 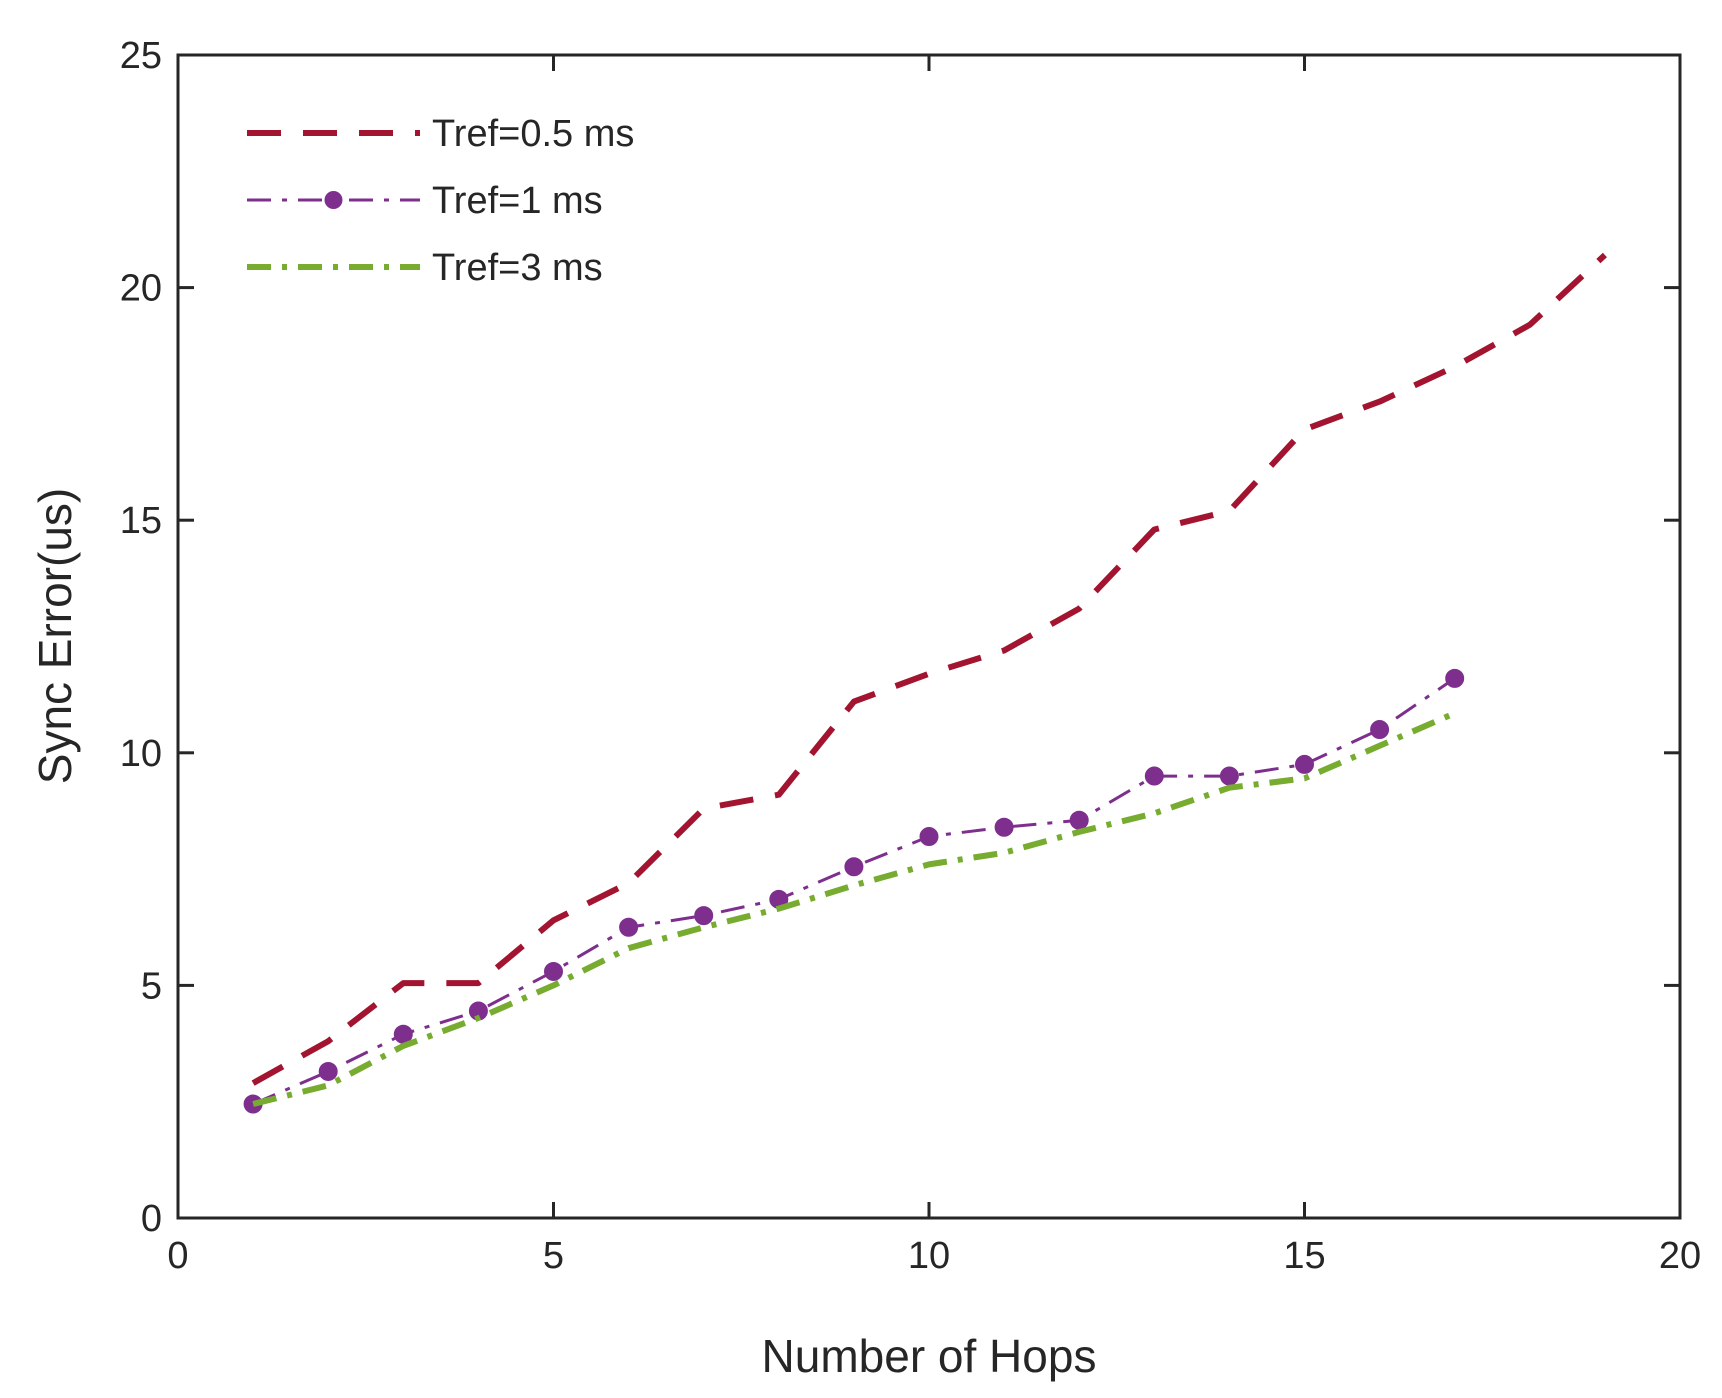 What do you see at coordinates (553, 1256) in the screenshot?
I see `x-tick-label: 5` at bounding box center [553, 1256].